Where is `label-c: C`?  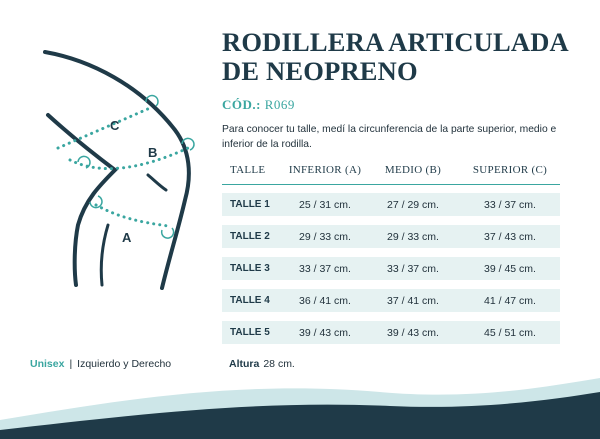 label-c: C is located at coordinates (115, 125).